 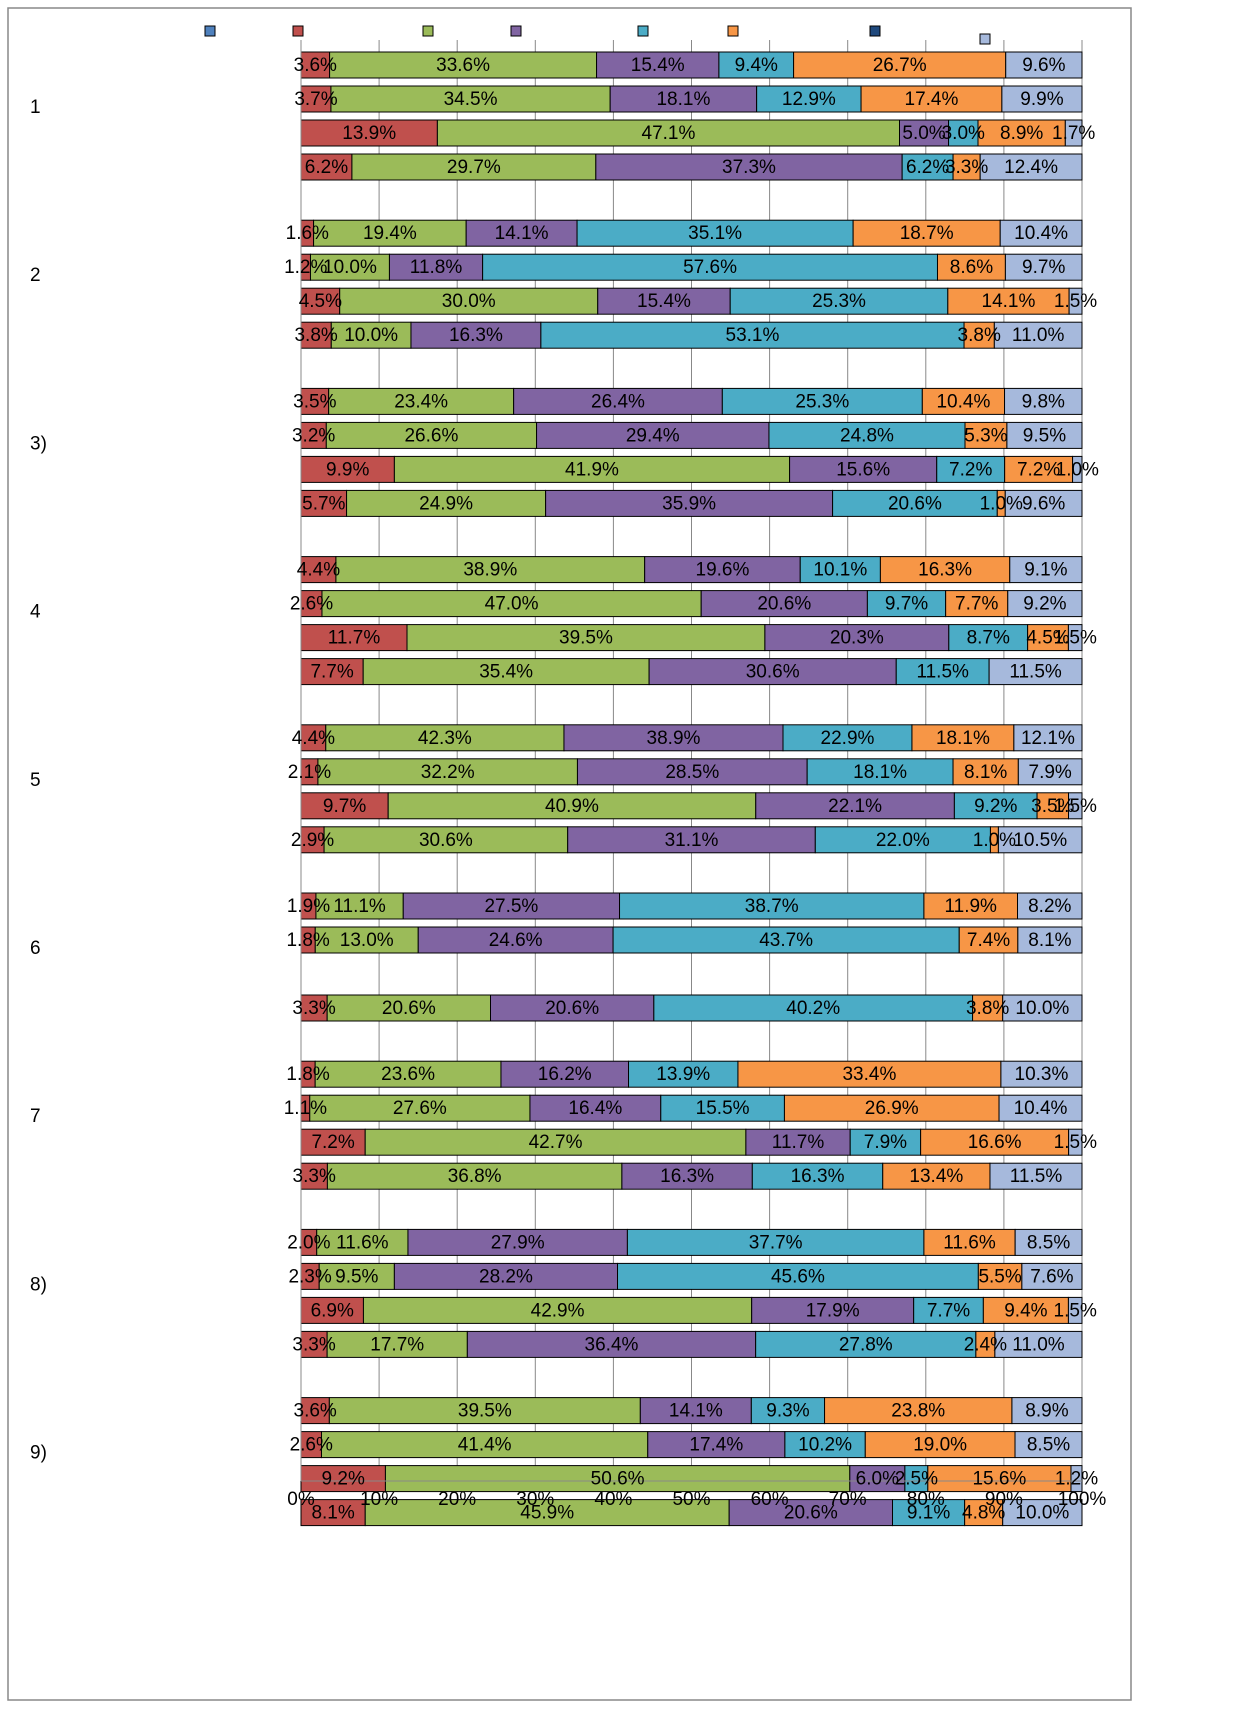 What do you see at coordinates (1001, 503) in the screenshot?
I see `data-label: 1.0%` at bounding box center [1001, 503].